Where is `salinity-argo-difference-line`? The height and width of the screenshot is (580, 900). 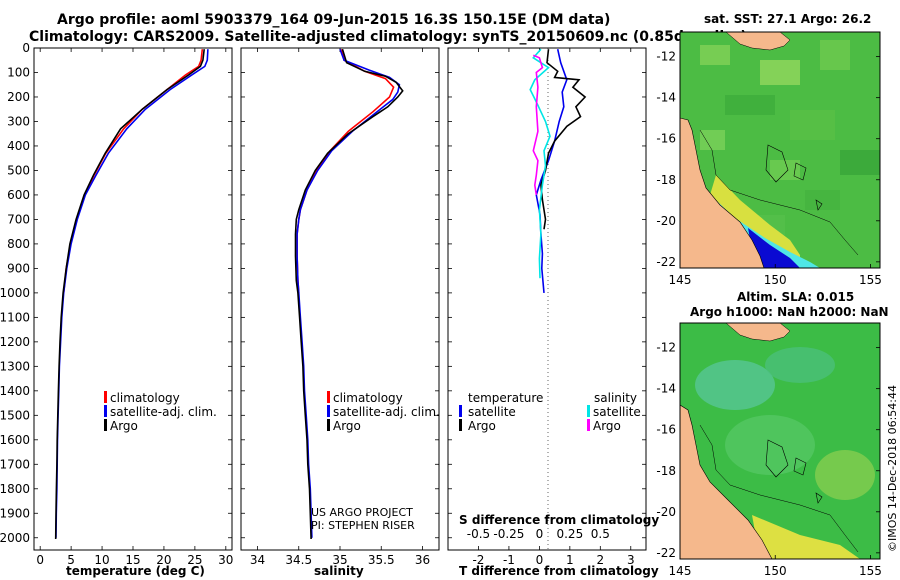
salinity-argo-difference-line is located at coordinates (538, 125).